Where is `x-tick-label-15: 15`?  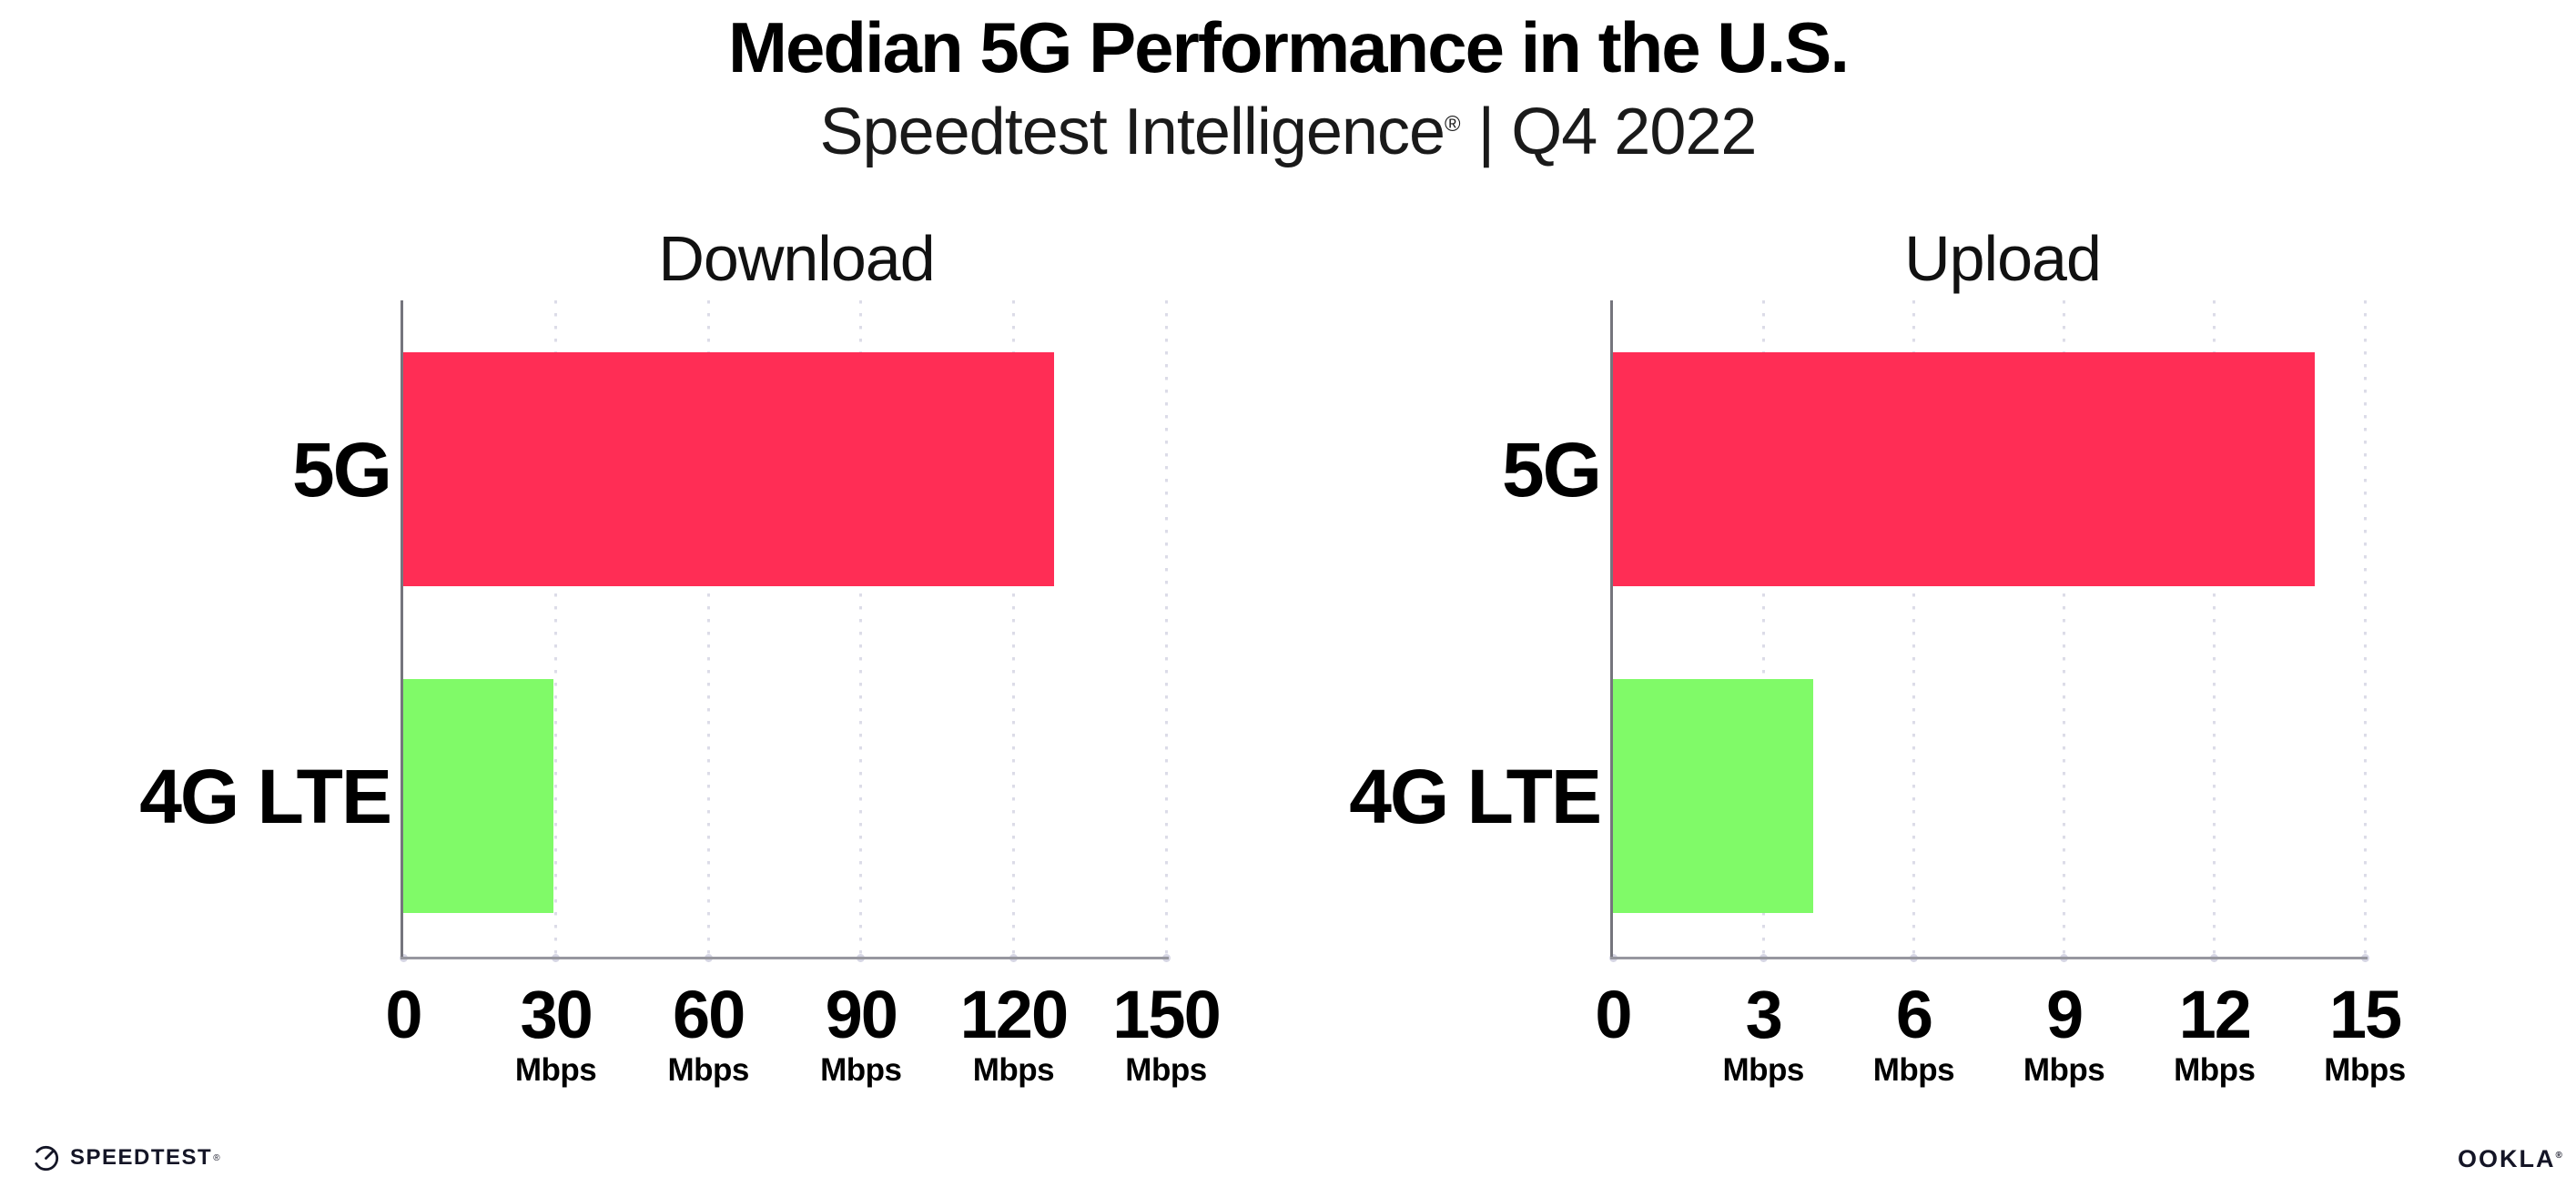
x-tick-label-15: 15 is located at coordinates (2365, 1015).